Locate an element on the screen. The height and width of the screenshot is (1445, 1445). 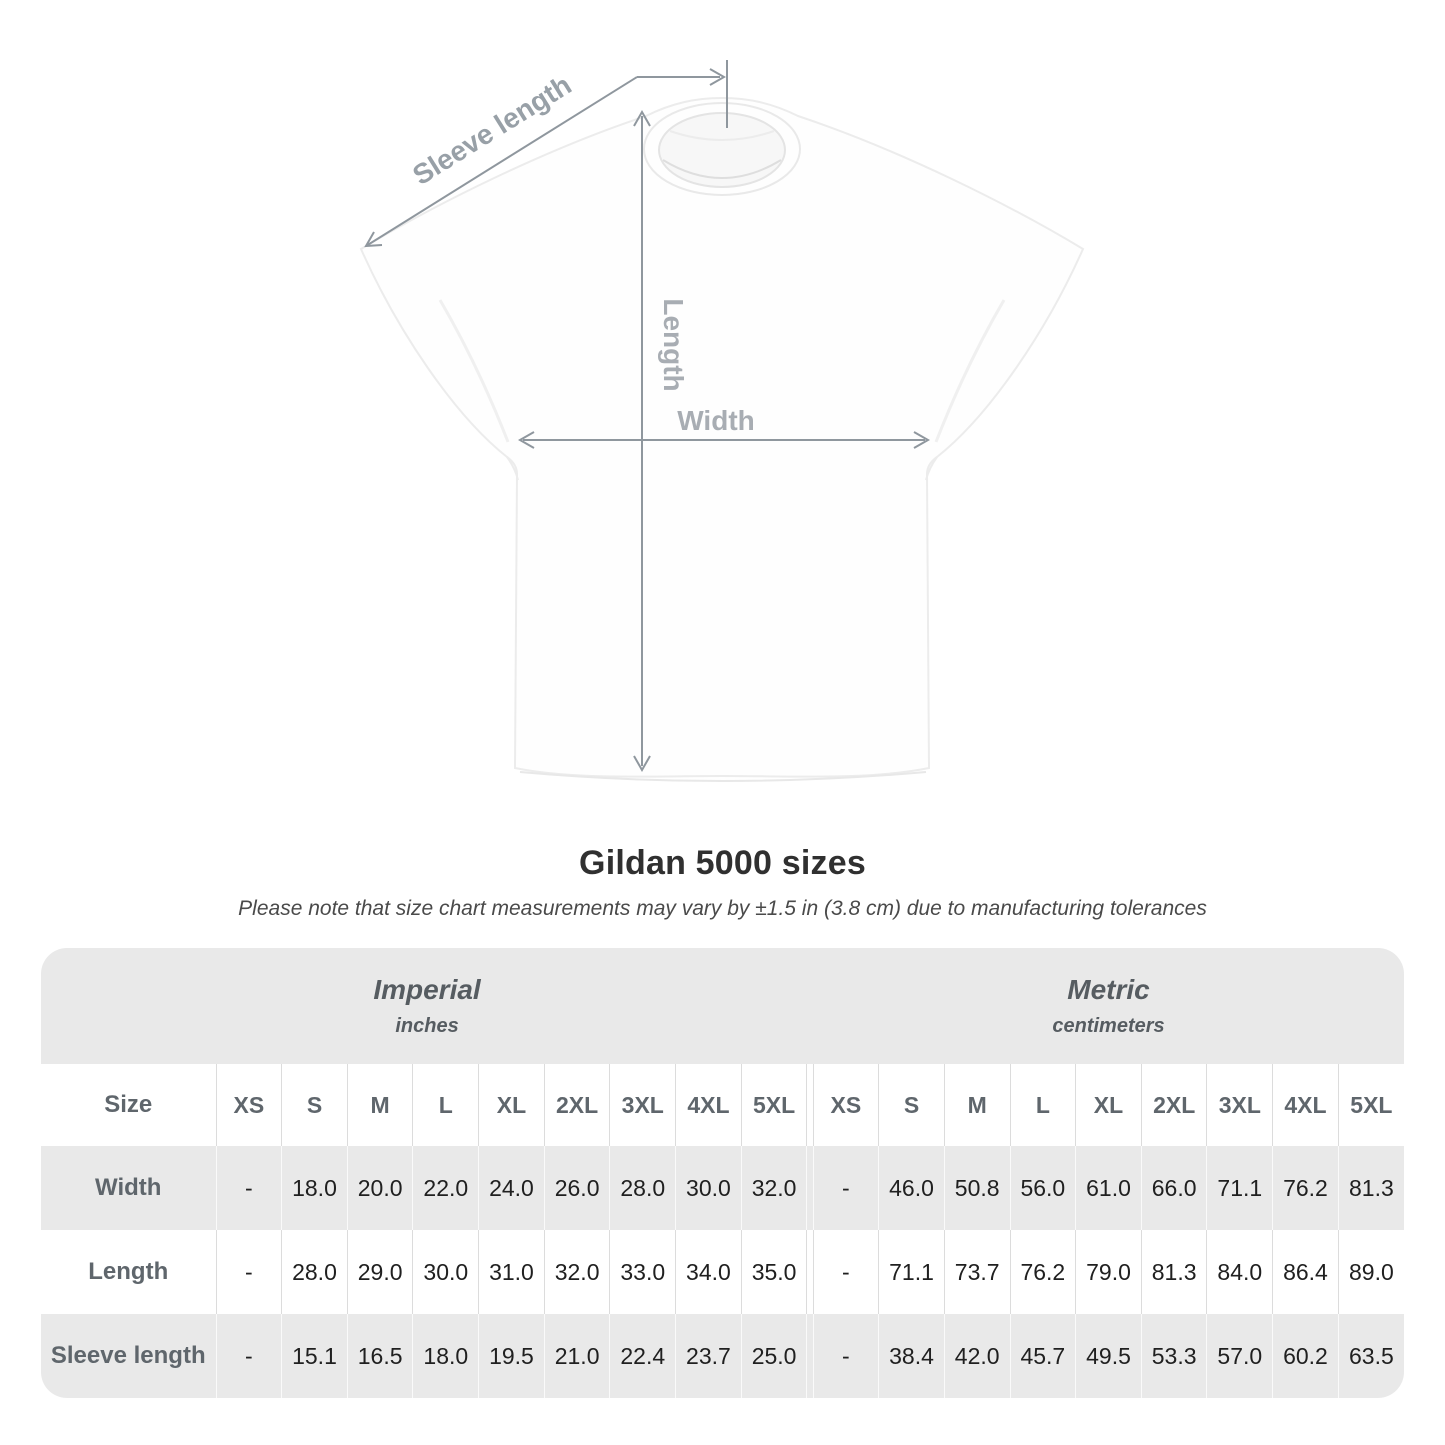
size-header-imperial-xs: XS is located at coordinates (248, 1105).